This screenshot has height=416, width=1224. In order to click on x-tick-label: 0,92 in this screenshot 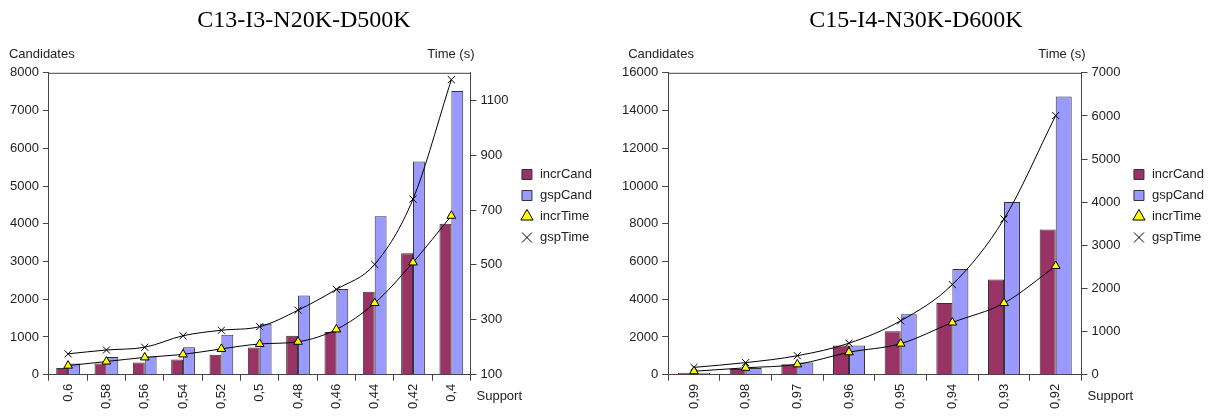, I will do `click(1055, 396)`.